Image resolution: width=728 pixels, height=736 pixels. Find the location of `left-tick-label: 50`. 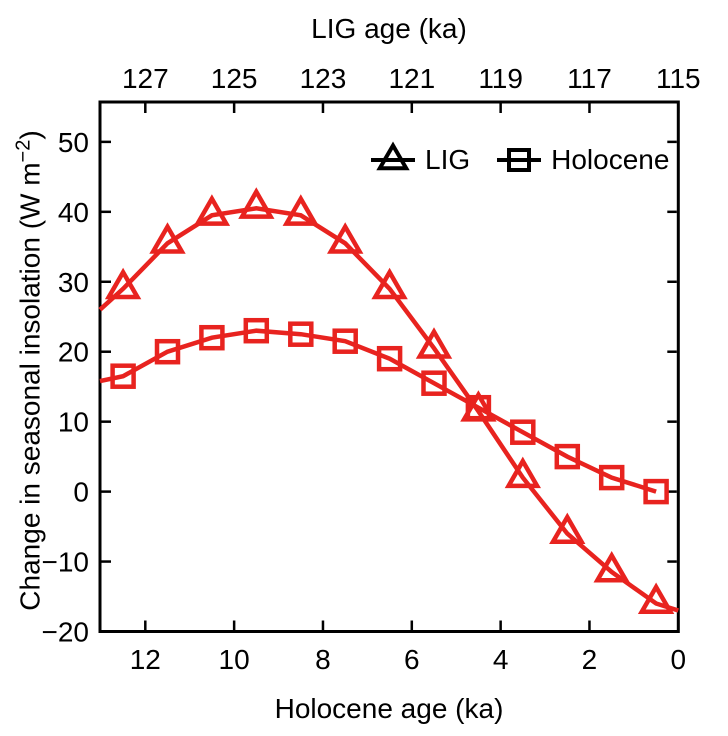

left-tick-label: 50 is located at coordinates (73, 142).